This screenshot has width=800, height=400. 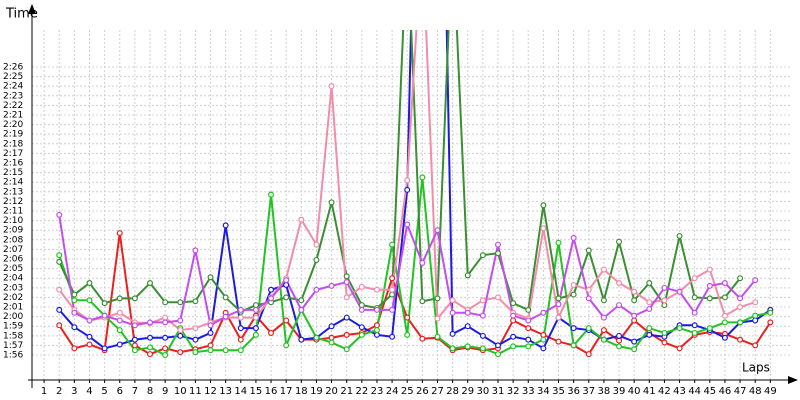 I want to click on x-tick-label: 32, so click(x=513, y=391).